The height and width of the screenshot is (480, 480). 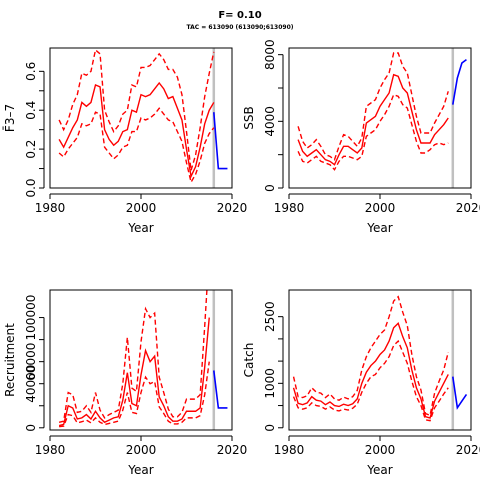 What do you see at coordinates (270, 383) in the screenshot?
I see `y-tick-label: 1000` at bounding box center [270, 383].